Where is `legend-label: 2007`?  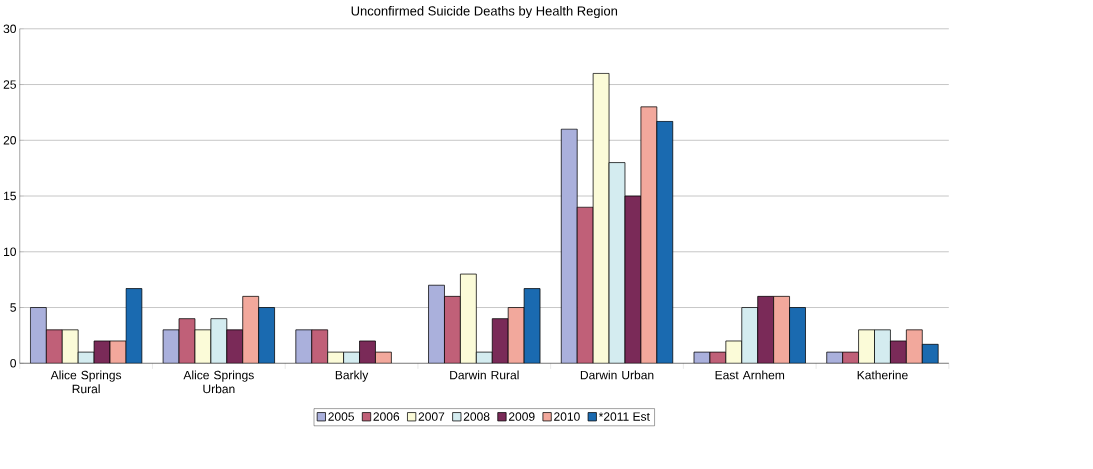 legend-label: 2007 is located at coordinates (431, 416).